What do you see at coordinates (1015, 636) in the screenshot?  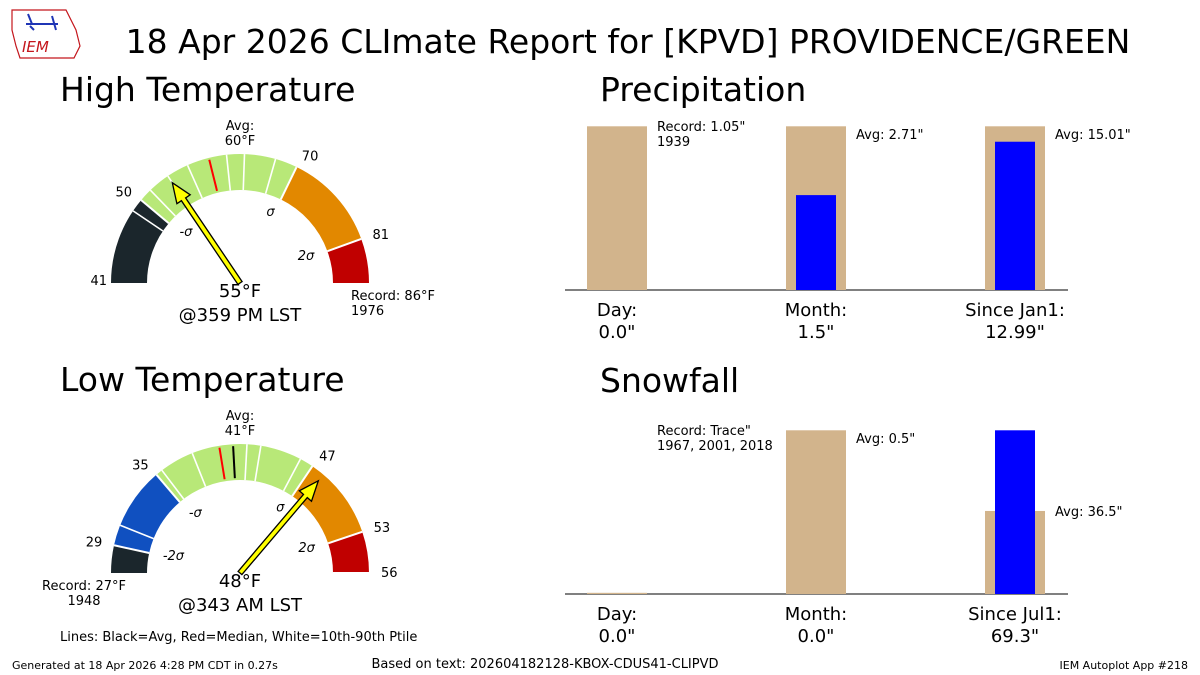 I see `value-label: 69.3"` at bounding box center [1015, 636].